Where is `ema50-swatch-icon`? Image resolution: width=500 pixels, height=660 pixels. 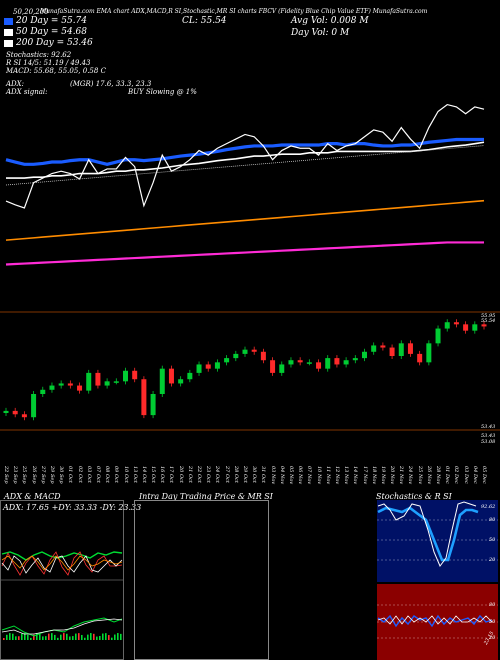 ema50-swatch-icon is located at coordinates (8, 32).